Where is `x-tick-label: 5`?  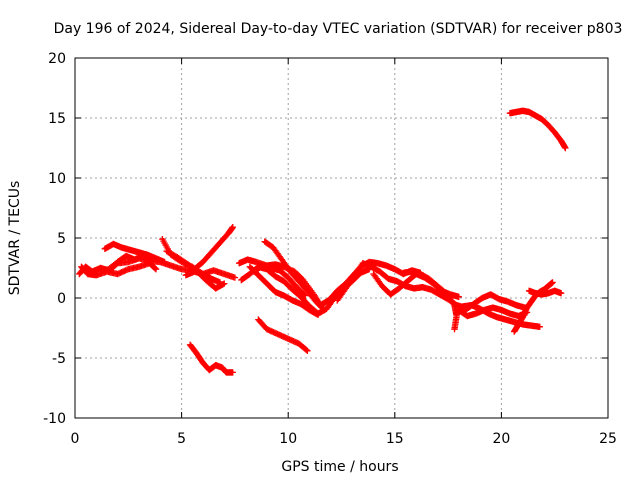 x-tick-label: 5 is located at coordinates (181, 439).